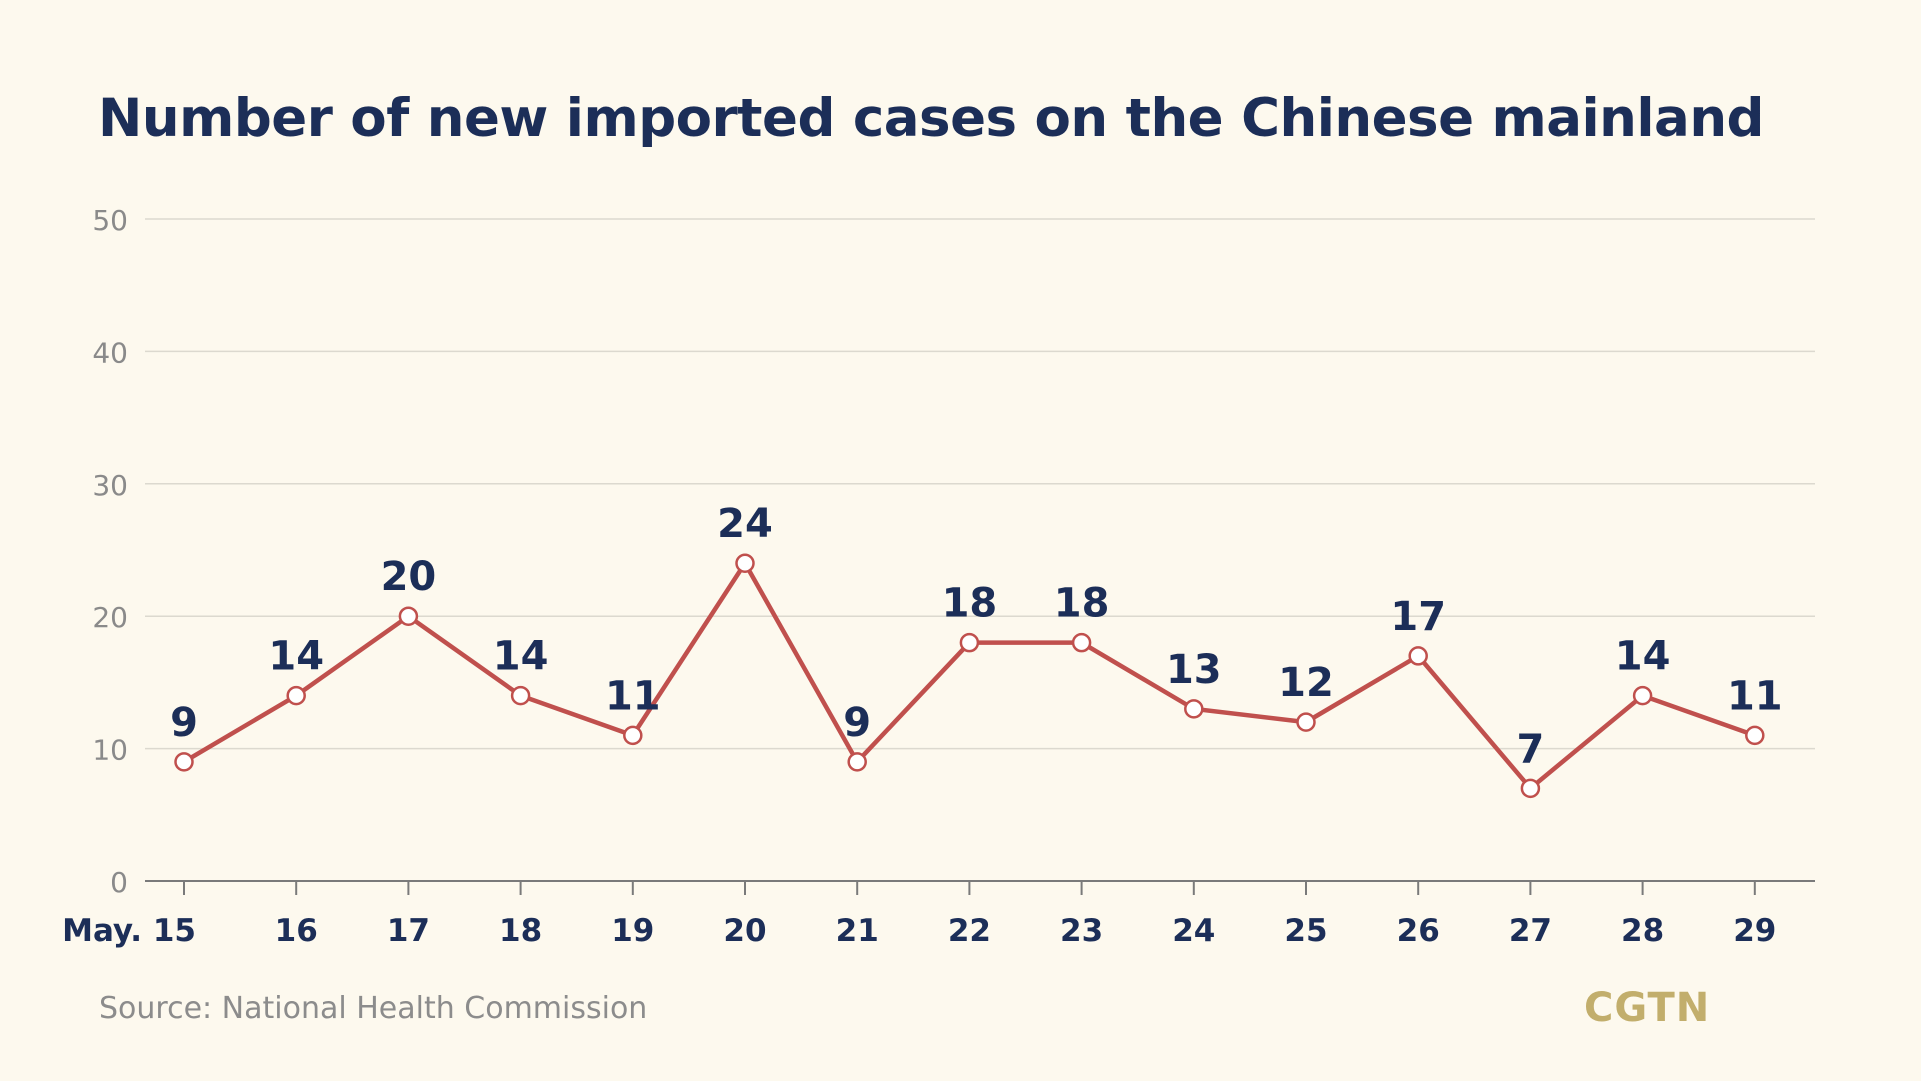  I want to click on source-note: Source: National Health Commission, so click(373, 1008).